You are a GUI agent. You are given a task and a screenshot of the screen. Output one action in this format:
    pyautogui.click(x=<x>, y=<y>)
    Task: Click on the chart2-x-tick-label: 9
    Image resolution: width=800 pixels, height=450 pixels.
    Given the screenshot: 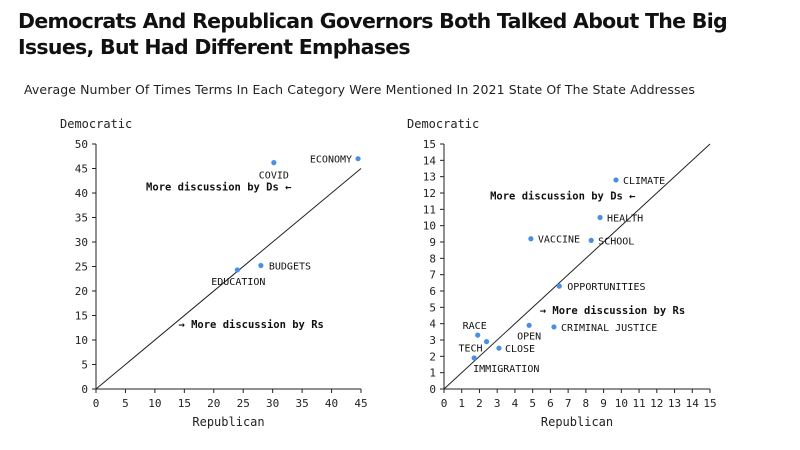 What is the action you would take?
    pyautogui.click(x=603, y=403)
    